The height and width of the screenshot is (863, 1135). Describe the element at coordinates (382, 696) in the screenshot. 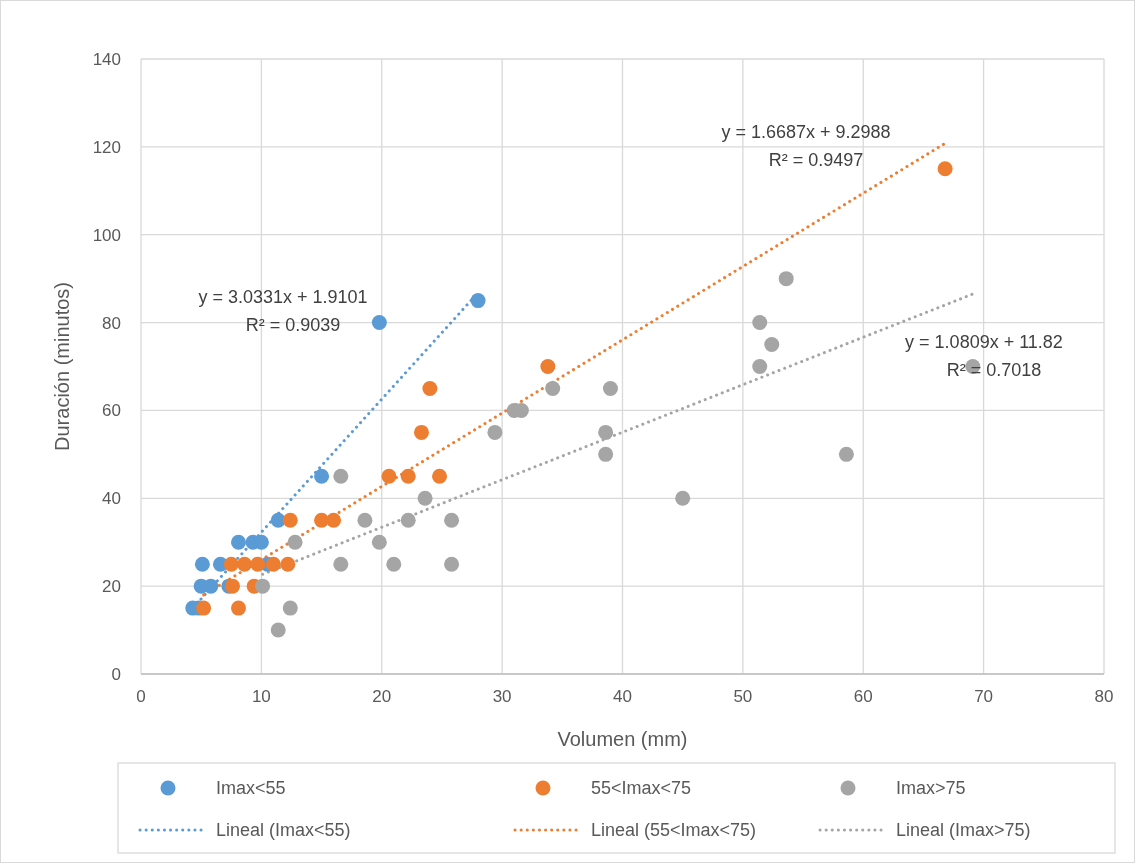

I see `x-tick-label: 20` at that location.